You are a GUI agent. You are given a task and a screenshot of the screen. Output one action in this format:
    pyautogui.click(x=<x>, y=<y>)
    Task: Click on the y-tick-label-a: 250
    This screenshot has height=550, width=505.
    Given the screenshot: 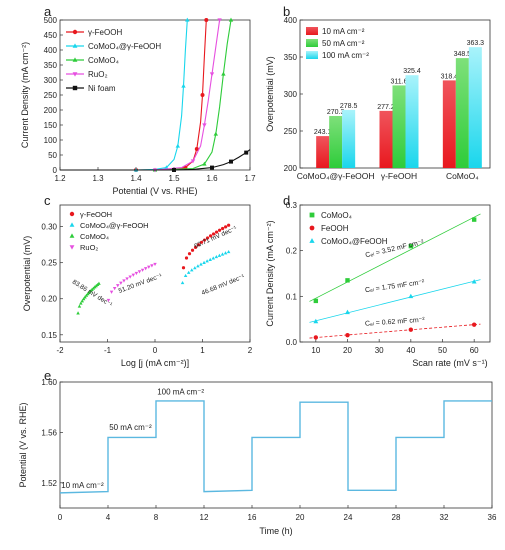 What is the action you would take?
    pyautogui.click(x=51, y=95)
    